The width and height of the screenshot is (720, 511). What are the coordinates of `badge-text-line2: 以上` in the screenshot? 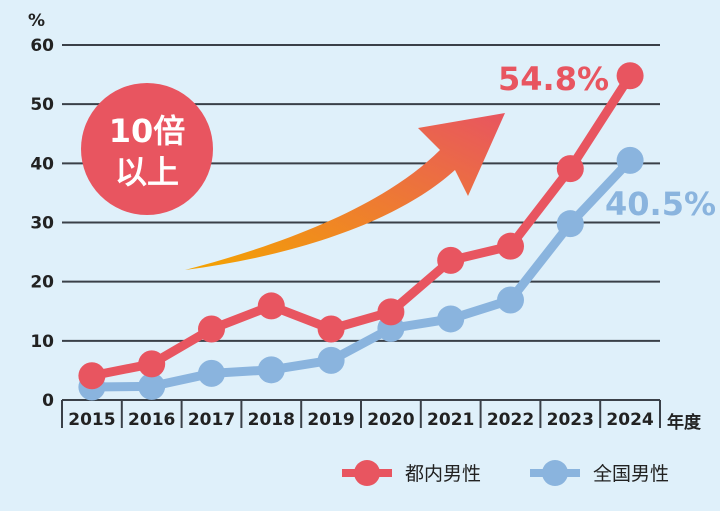 It's located at (147, 172).